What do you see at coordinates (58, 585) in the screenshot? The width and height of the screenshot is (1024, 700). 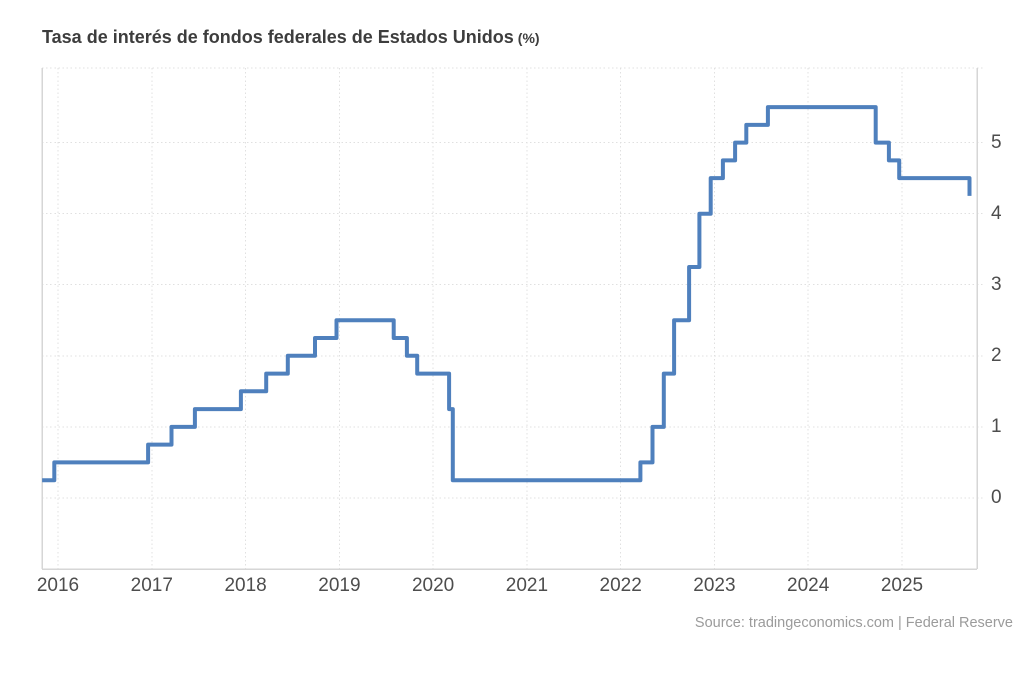 I see `x-tick-label: 2016` at bounding box center [58, 585].